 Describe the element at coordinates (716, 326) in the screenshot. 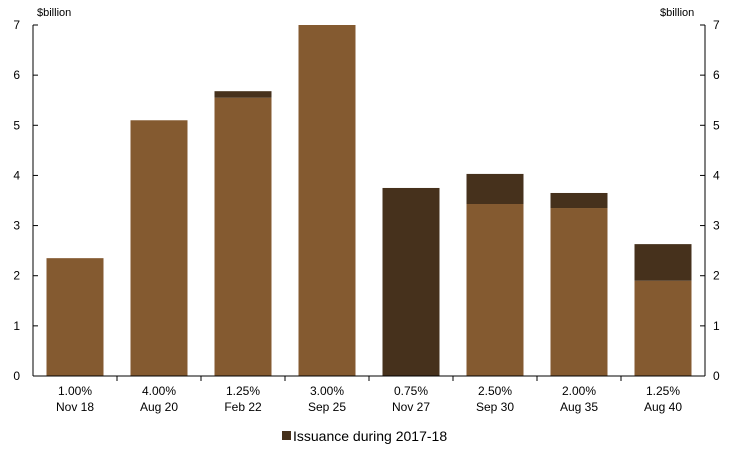

I see `y-tick-label-right: 1` at that location.